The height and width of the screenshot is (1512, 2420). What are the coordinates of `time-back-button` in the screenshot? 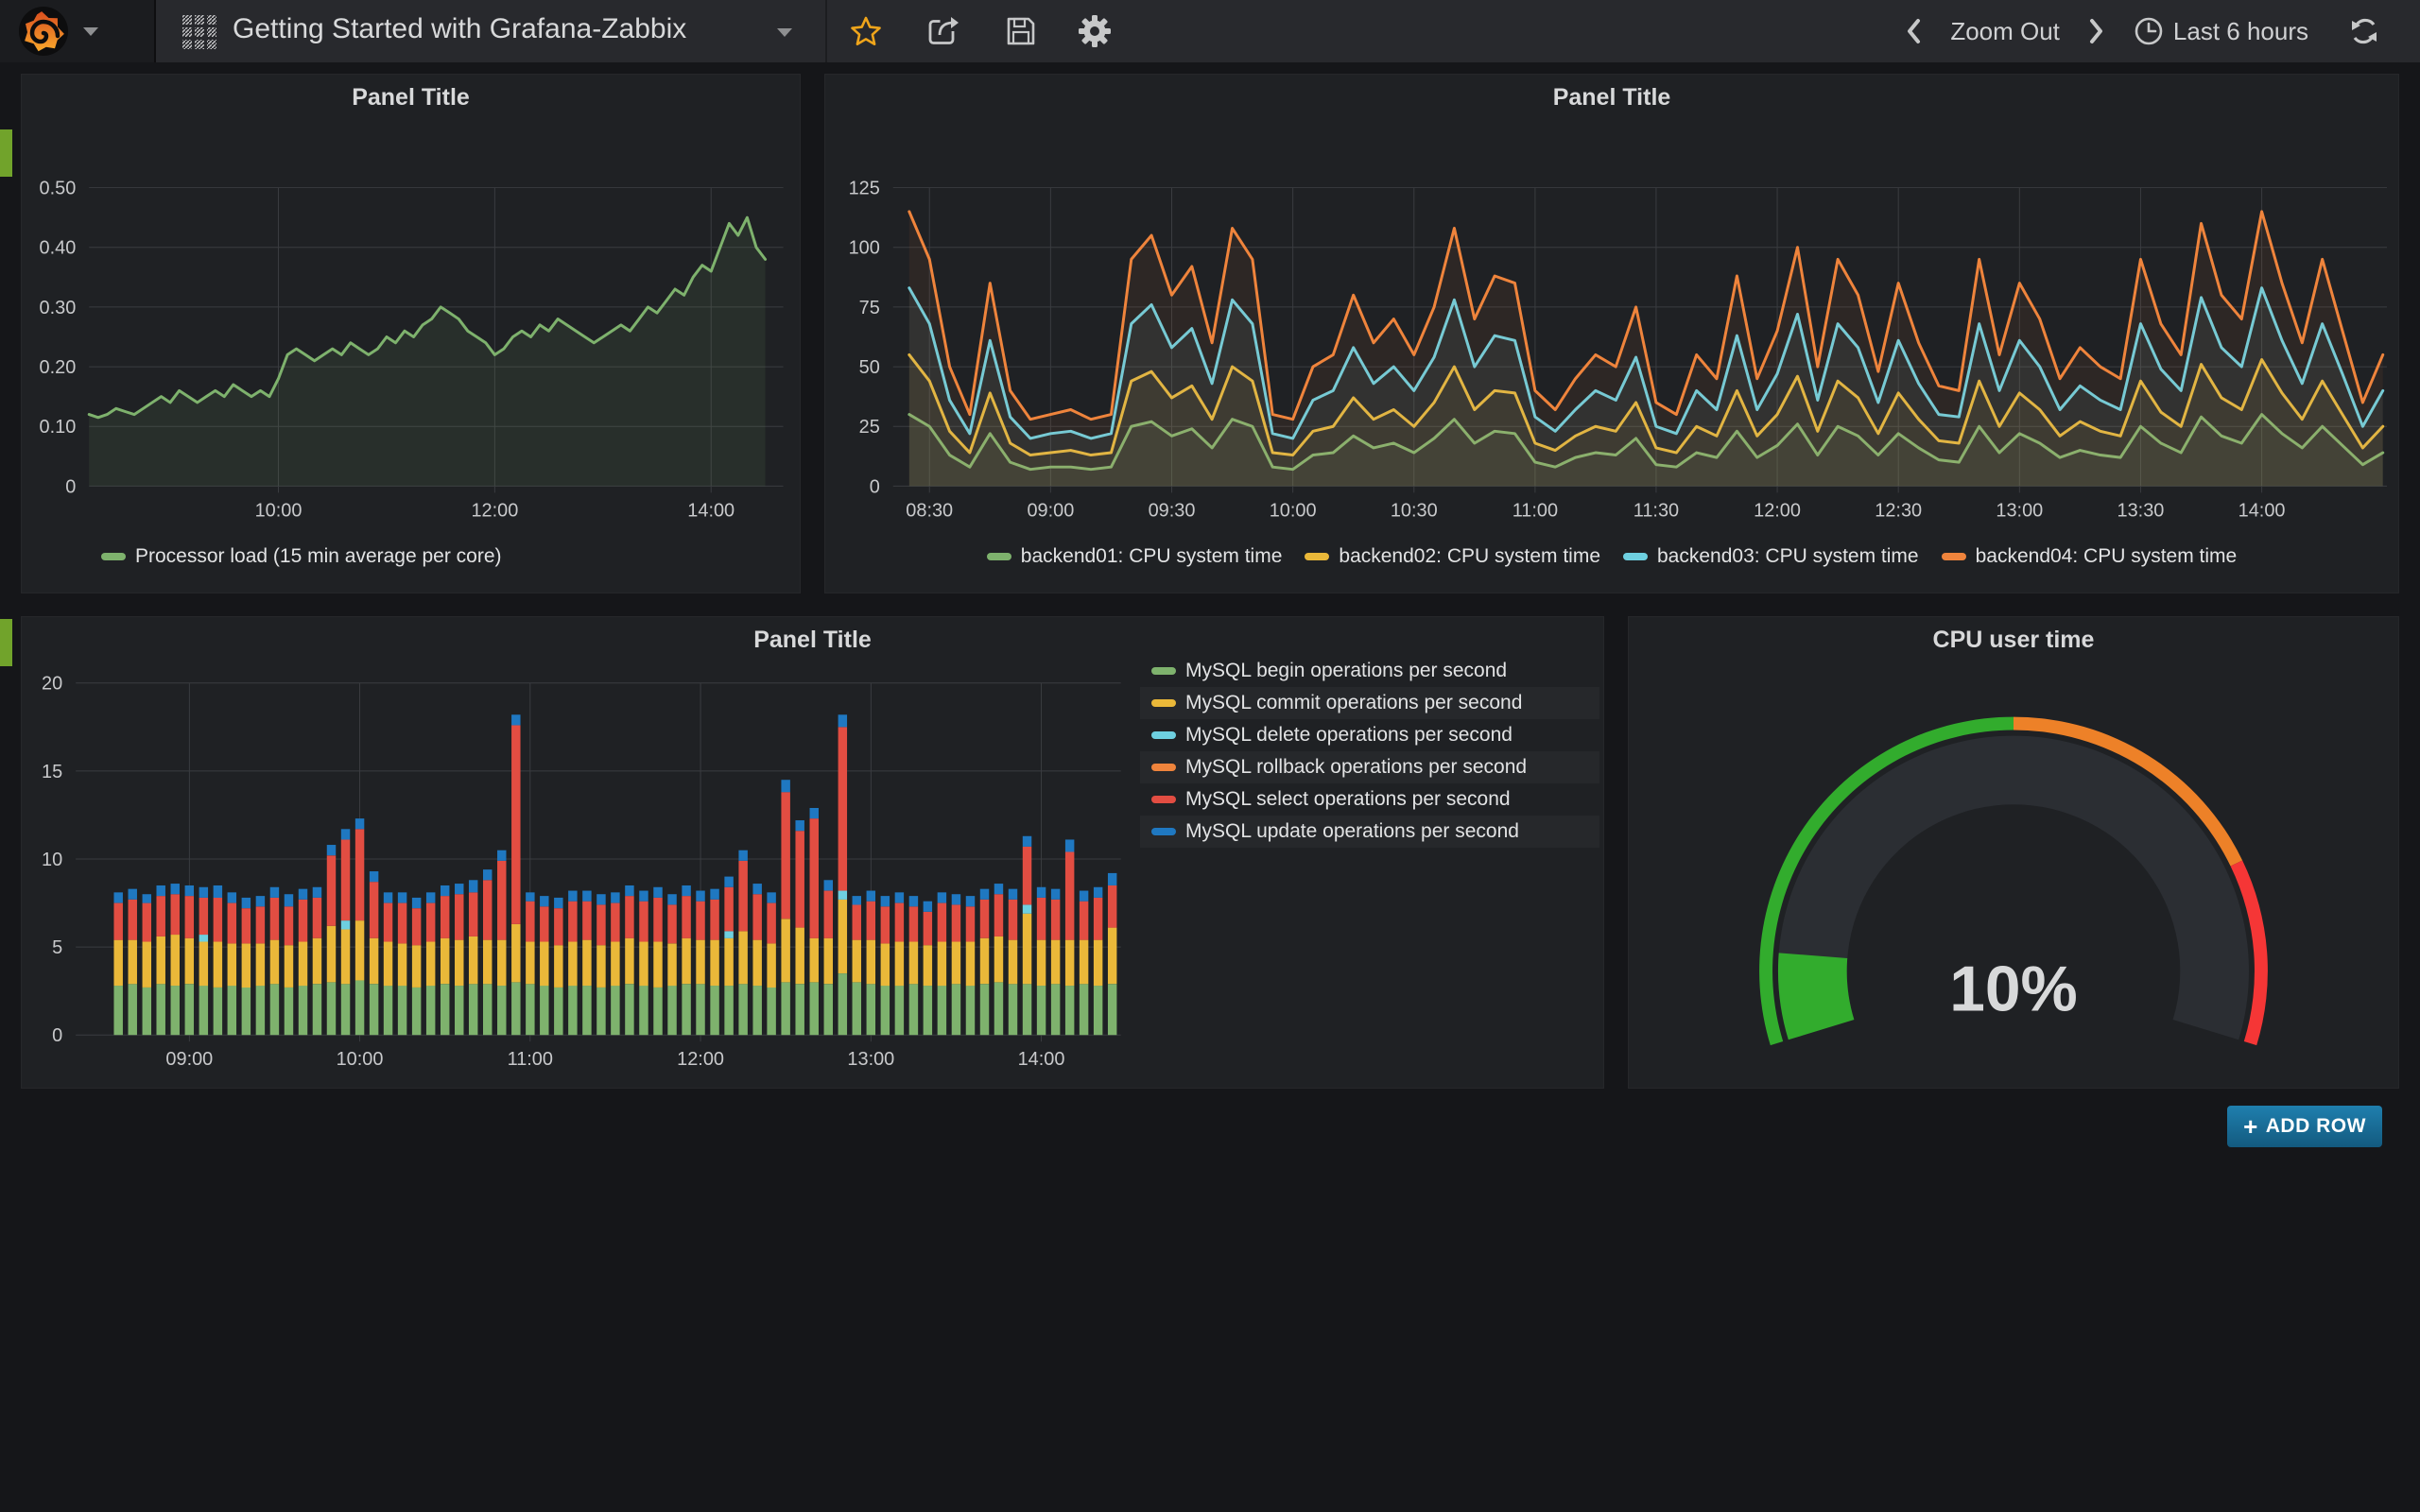 It's located at (1914, 31).